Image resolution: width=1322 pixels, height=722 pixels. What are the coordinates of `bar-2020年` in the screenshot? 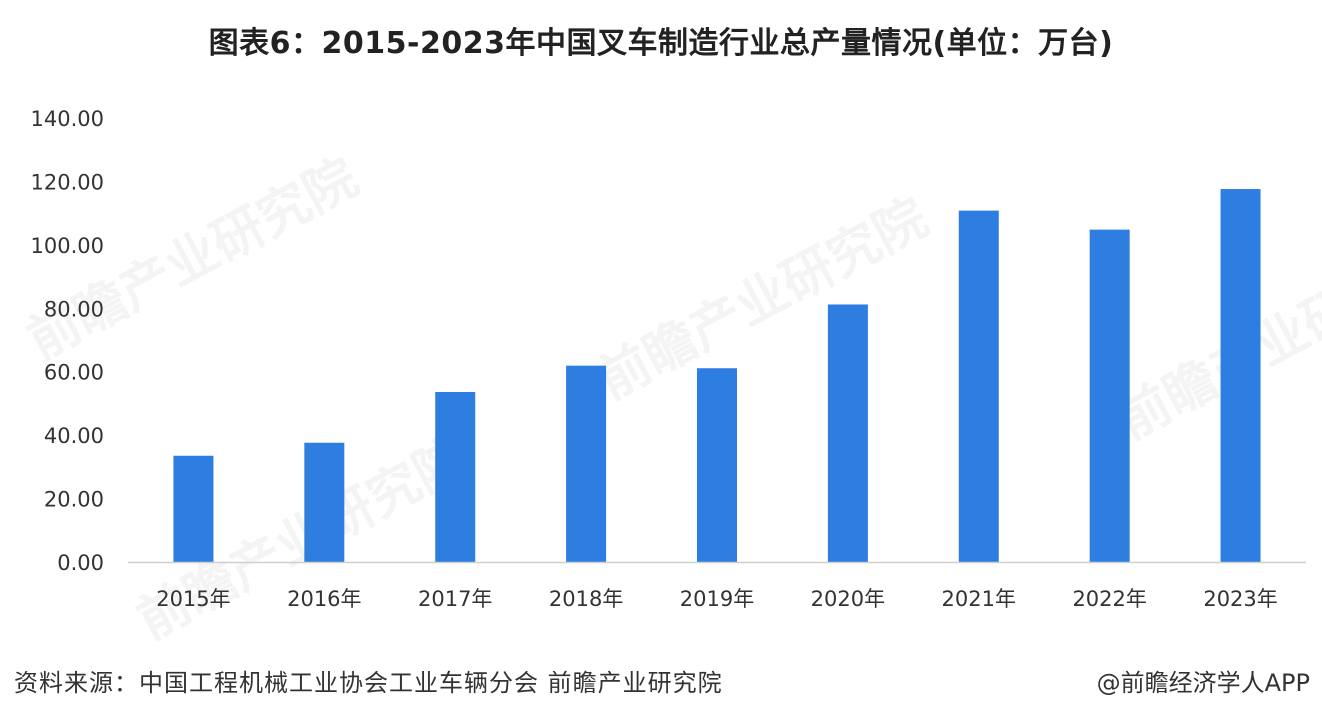 It's located at (847, 433).